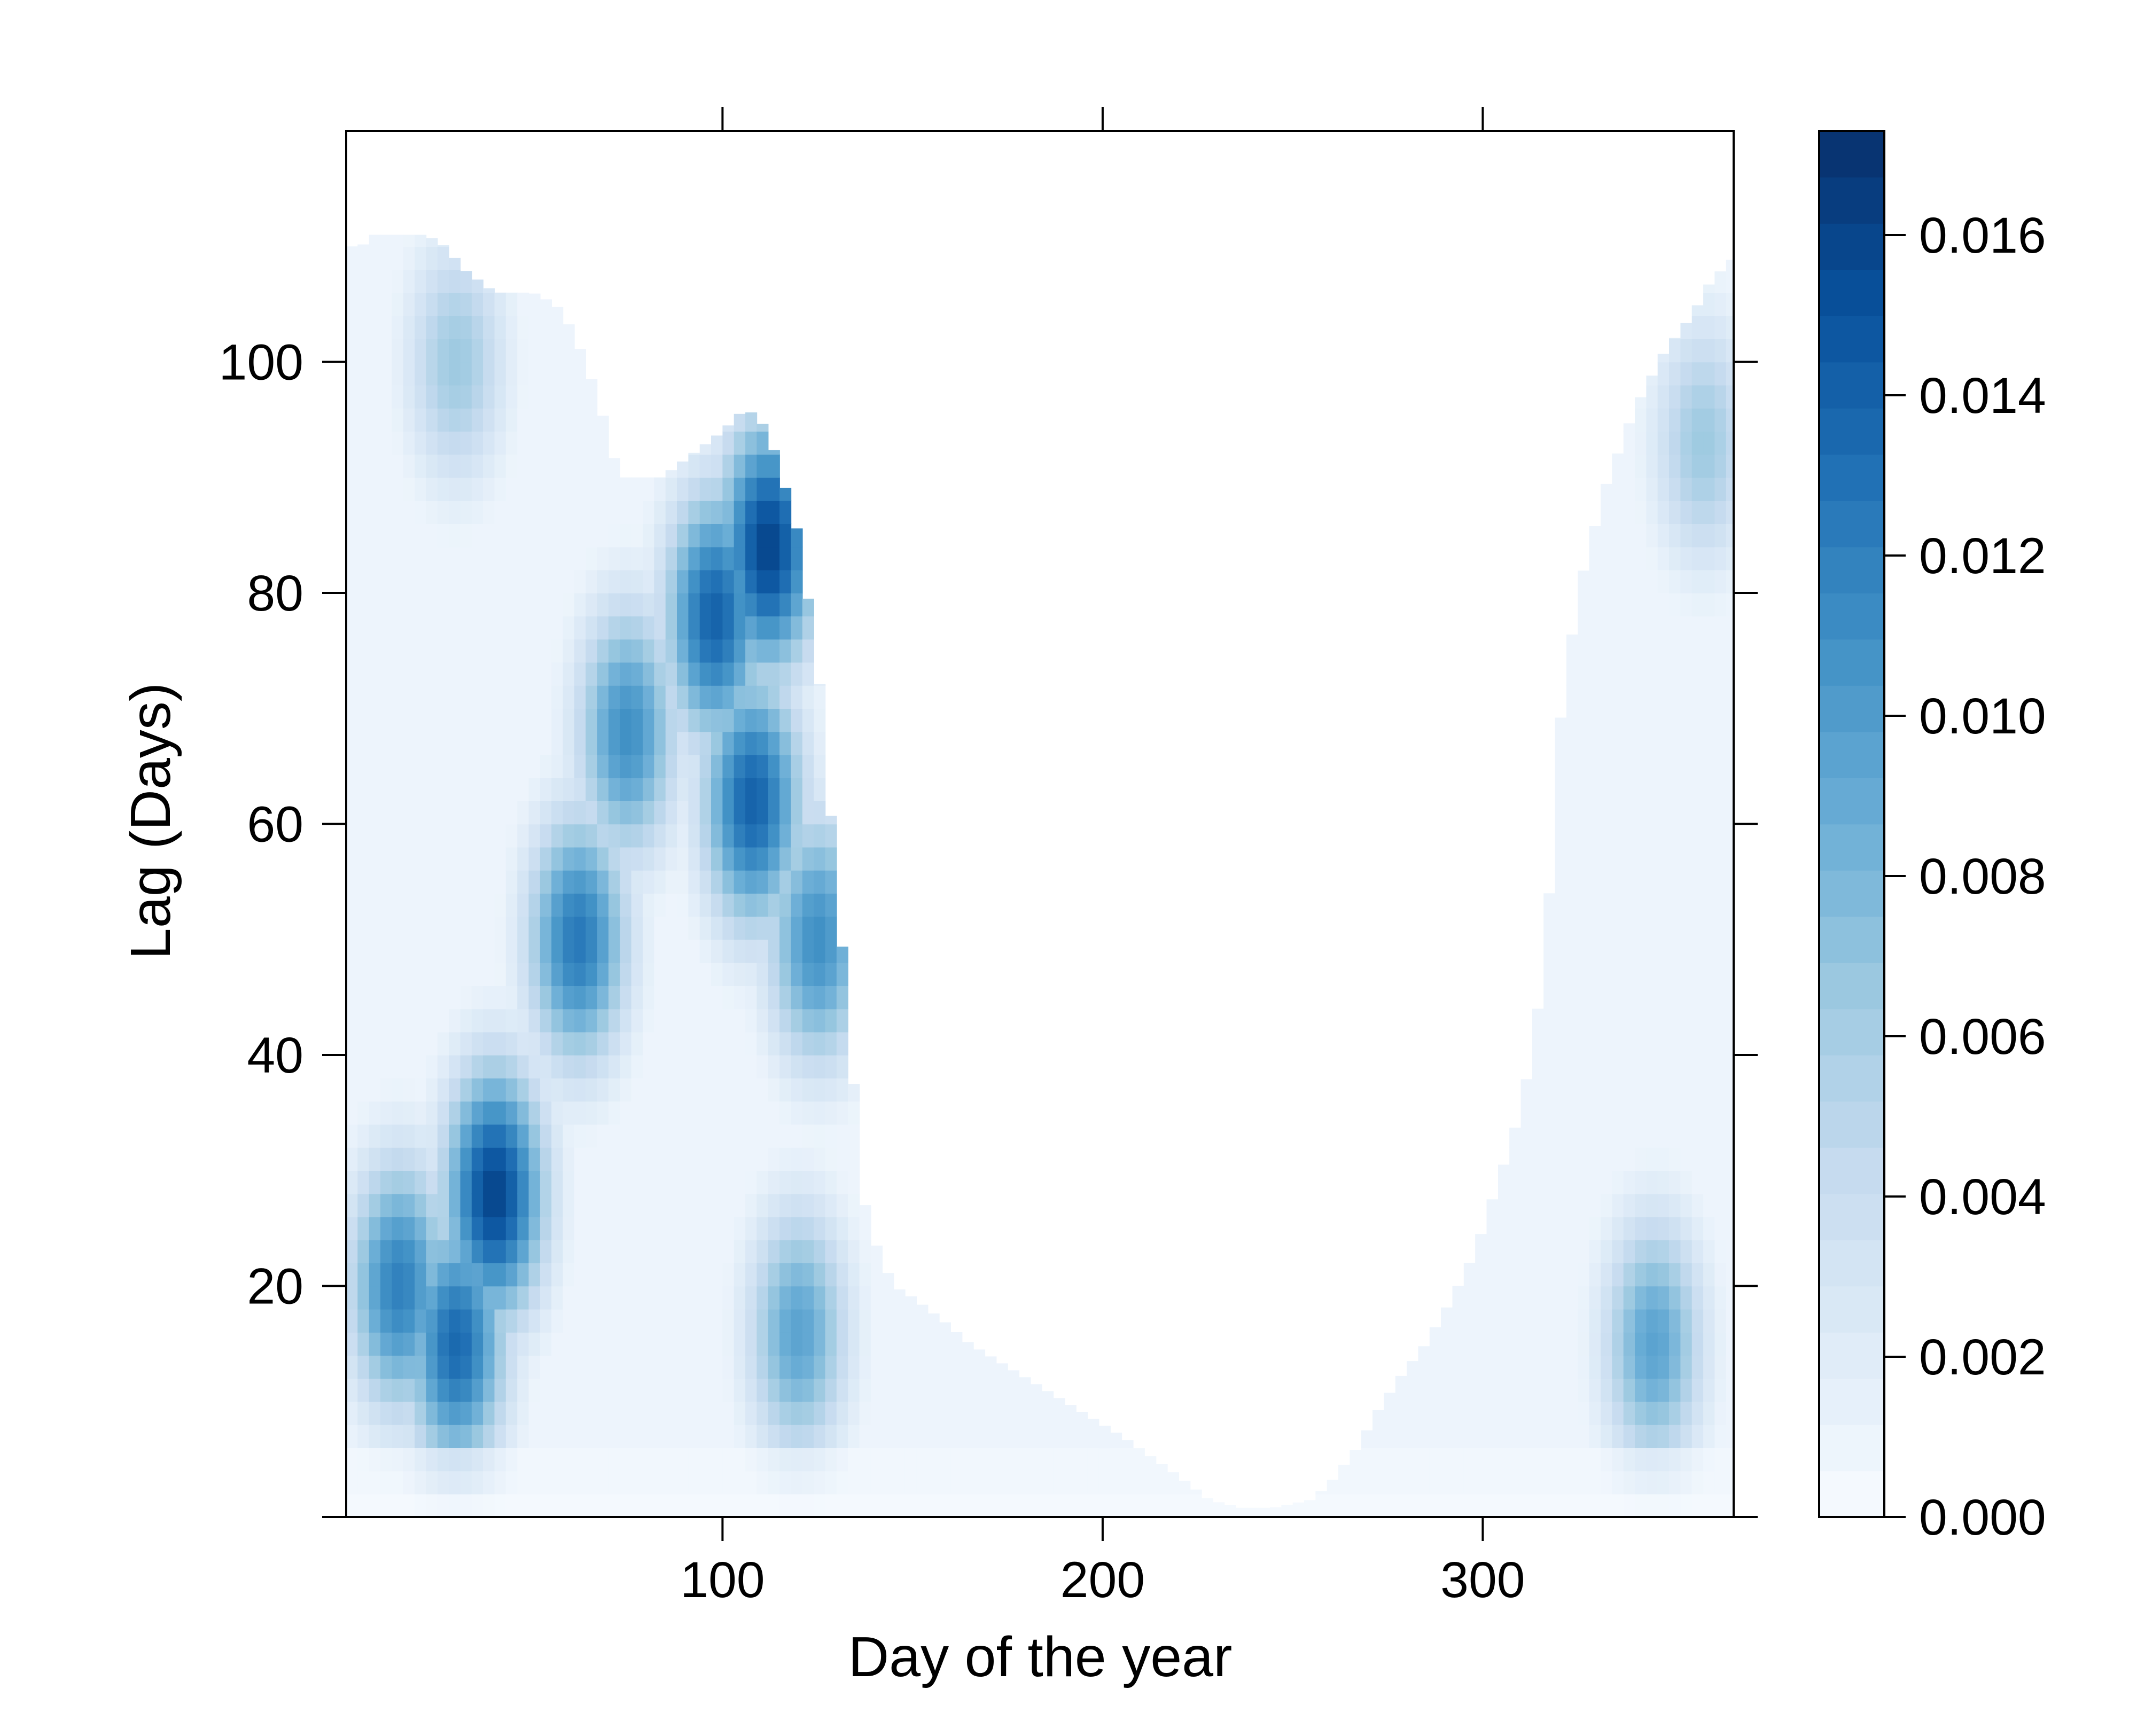 This screenshot has height=1736, width=2137. Describe the element at coordinates (1851, 1495) in the screenshot. I see `colorbar-segment` at that location.